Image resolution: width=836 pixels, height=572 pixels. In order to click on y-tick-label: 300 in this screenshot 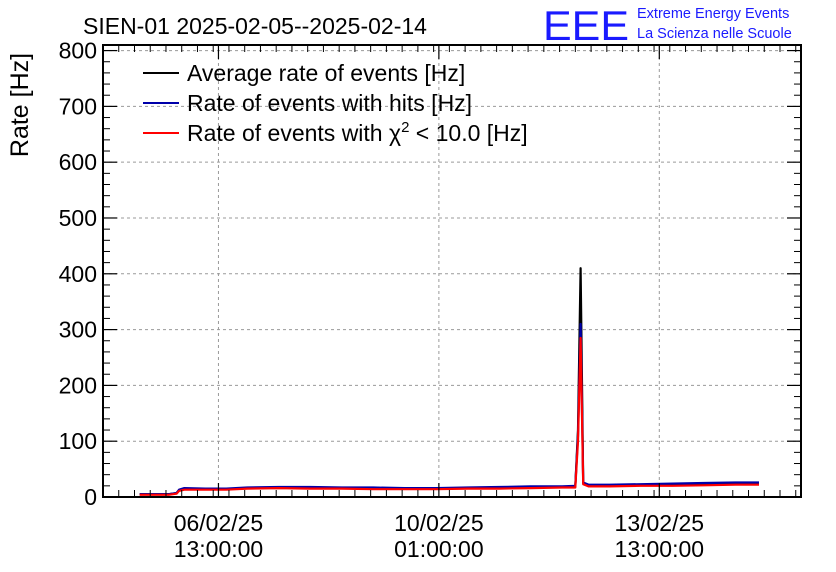, I will do `click(78, 330)`.